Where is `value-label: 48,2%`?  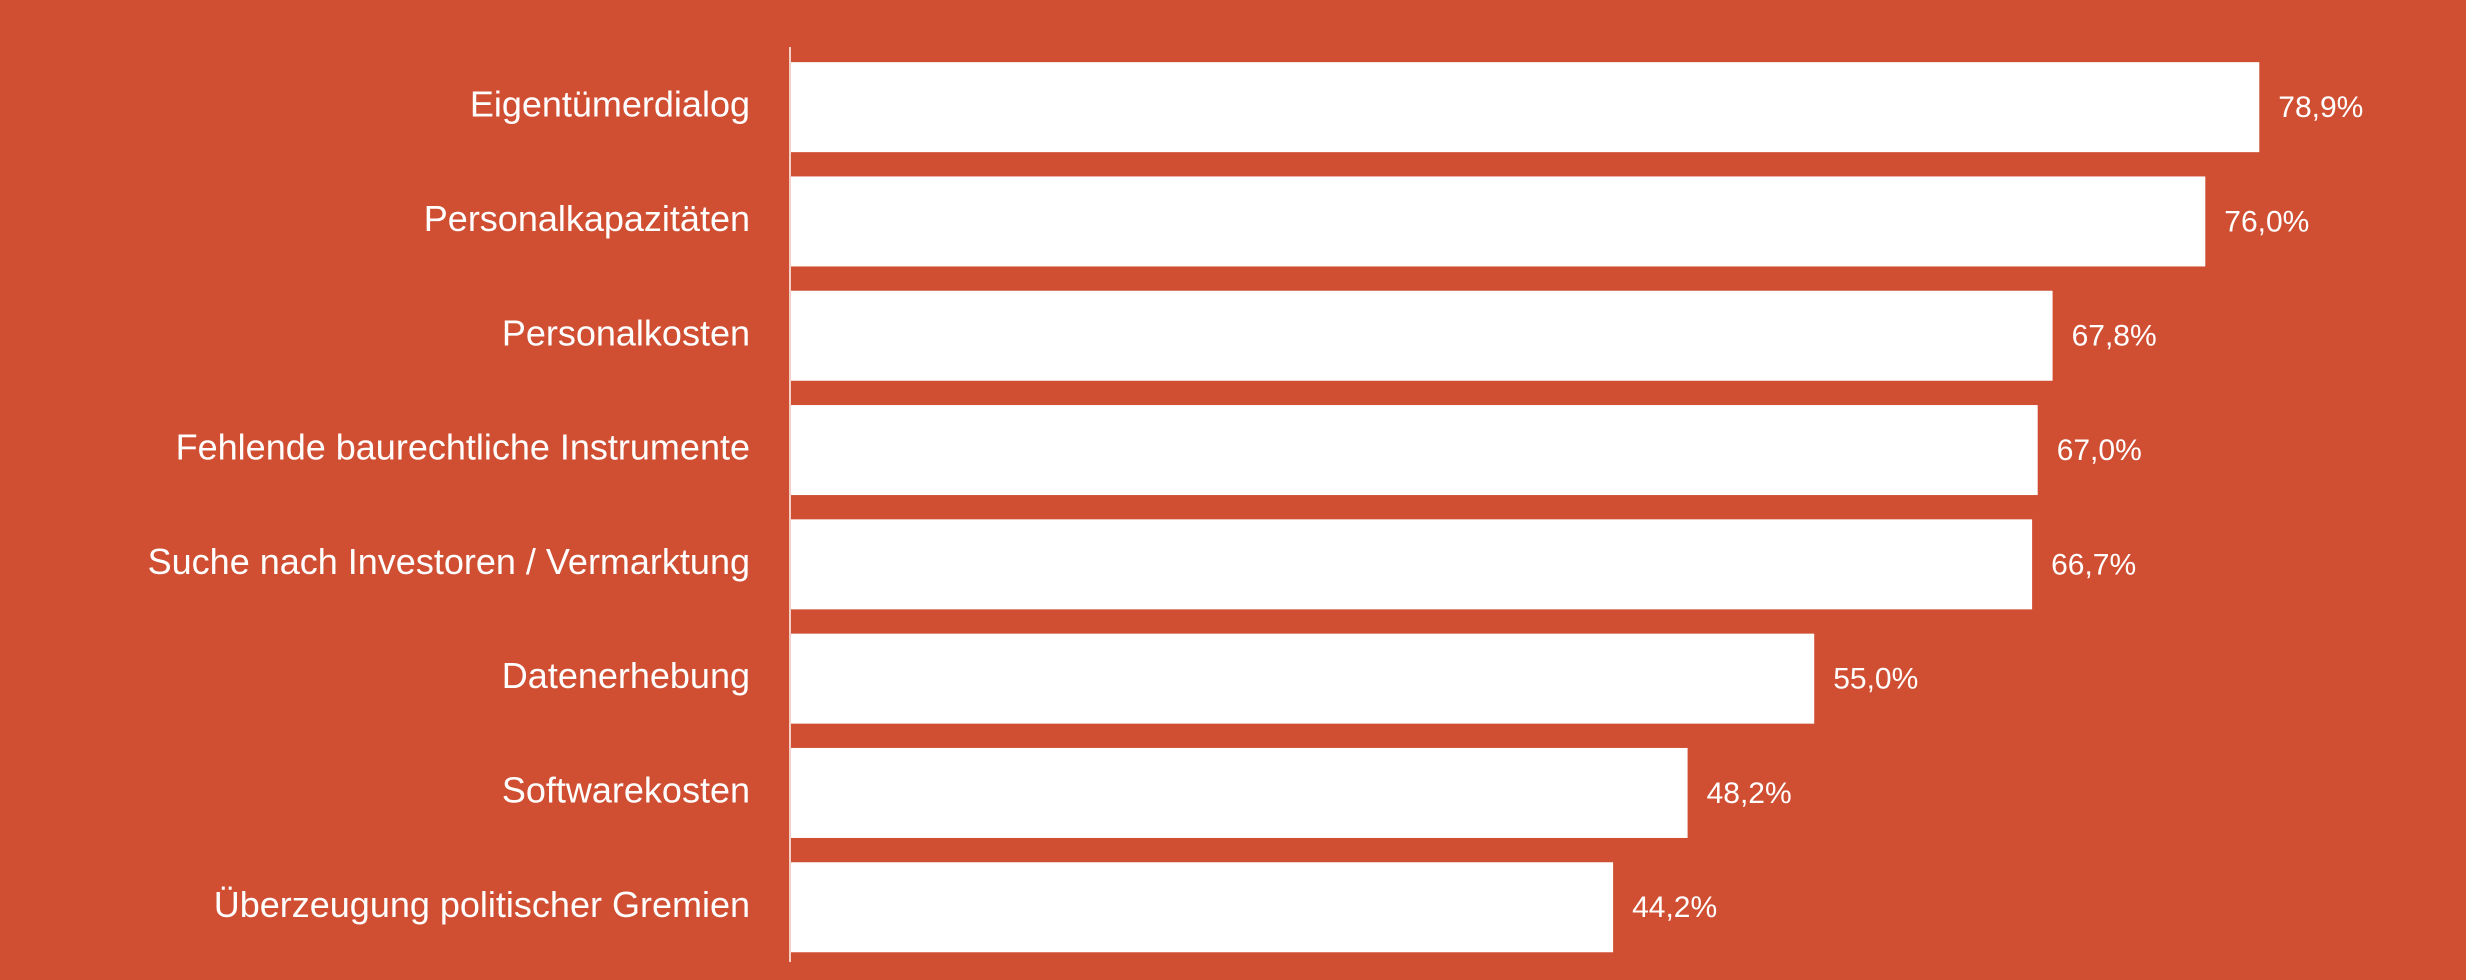 value-label: 48,2% is located at coordinates (1749, 793).